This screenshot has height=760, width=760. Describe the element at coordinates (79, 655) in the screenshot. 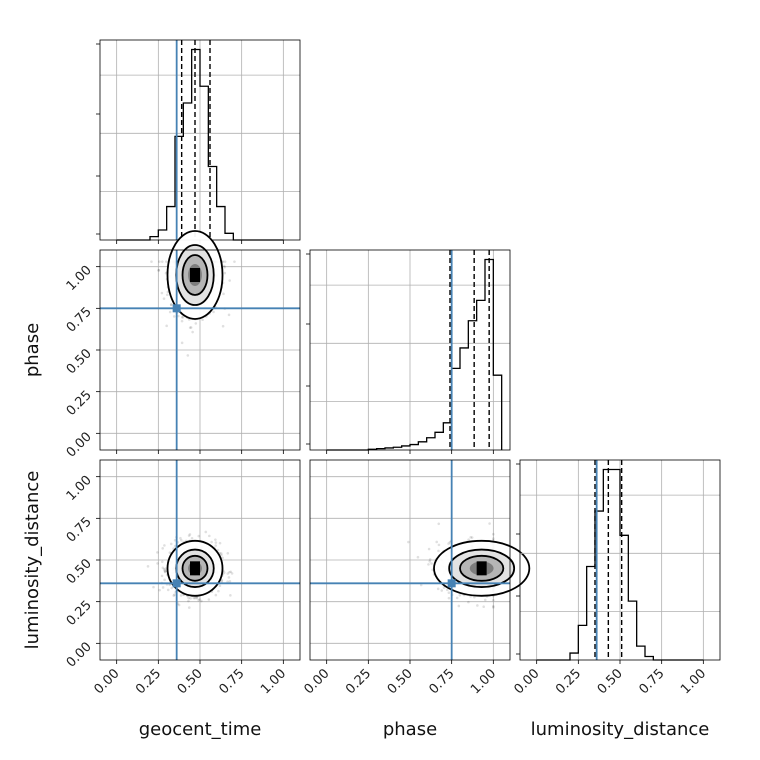

I see `y-tick-label: 0.00` at that location.